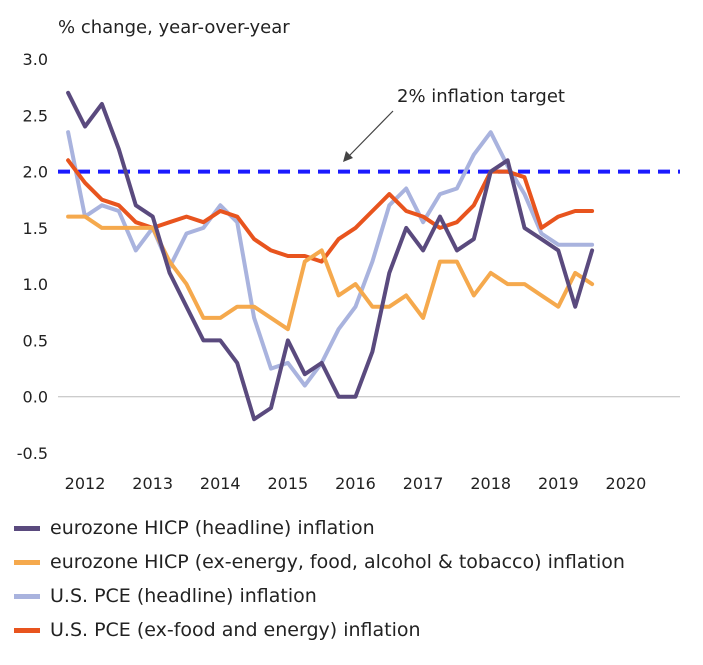  Describe the element at coordinates (423, 483) in the screenshot. I see `x-tick-label: 2017` at that location.